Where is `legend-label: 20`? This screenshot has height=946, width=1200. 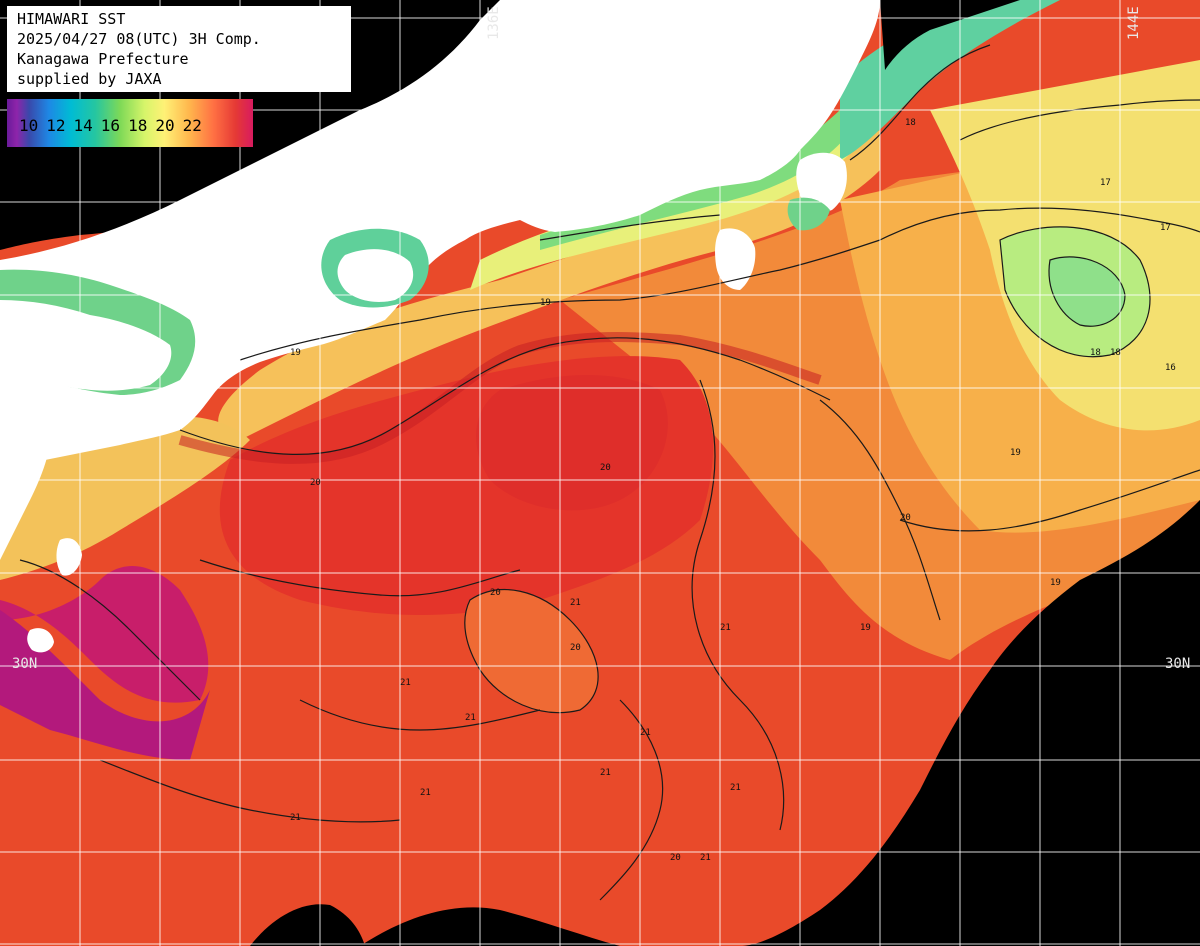
legend-label: 20 is located at coordinates (165, 125).